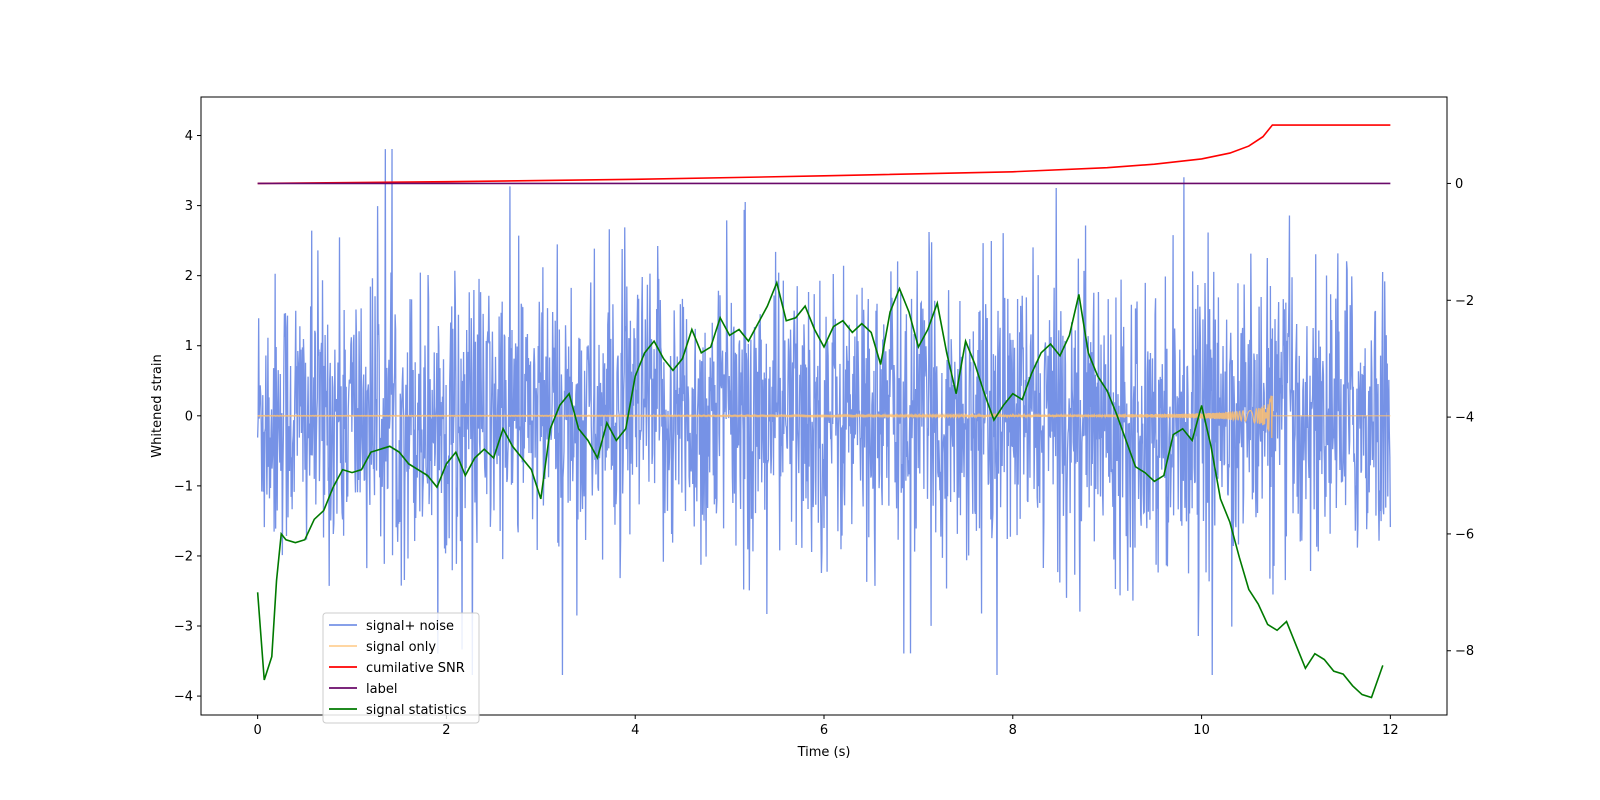  Describe the element at coordinates (1390, 730) in the screenshot. I see `x-tick-label: 12` at that location.